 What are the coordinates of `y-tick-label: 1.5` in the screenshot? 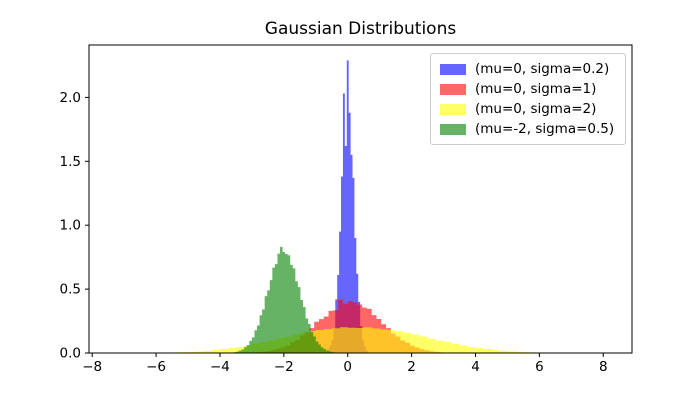 It's located at (70, 162).